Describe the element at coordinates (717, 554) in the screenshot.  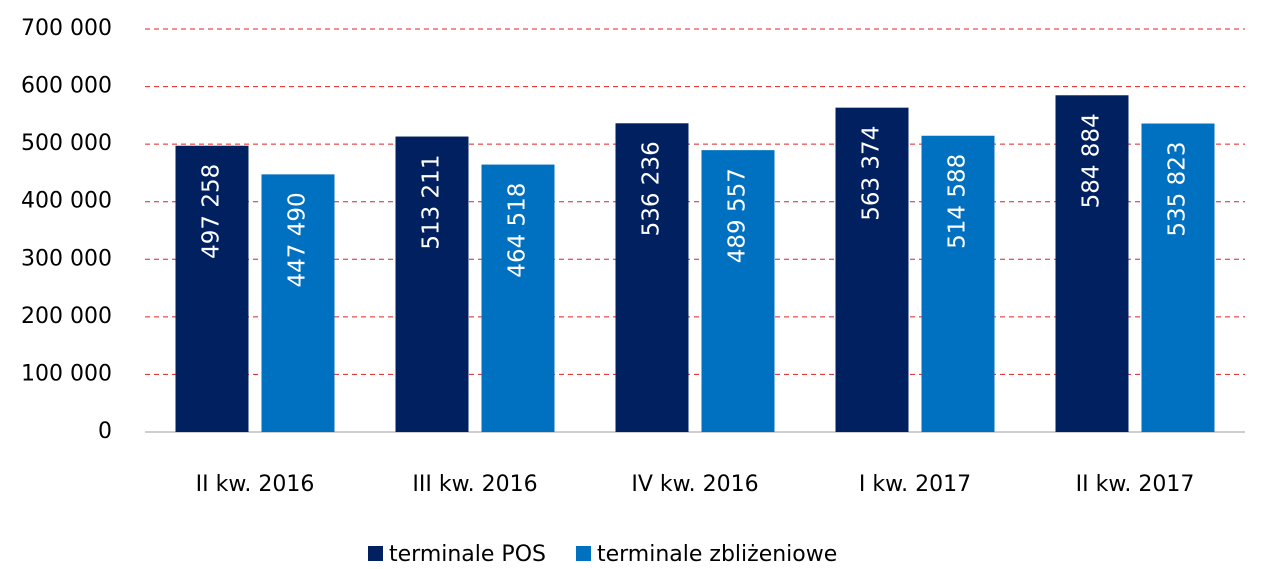
I see `legend-label: terminale zbliżeniowe` at that location.